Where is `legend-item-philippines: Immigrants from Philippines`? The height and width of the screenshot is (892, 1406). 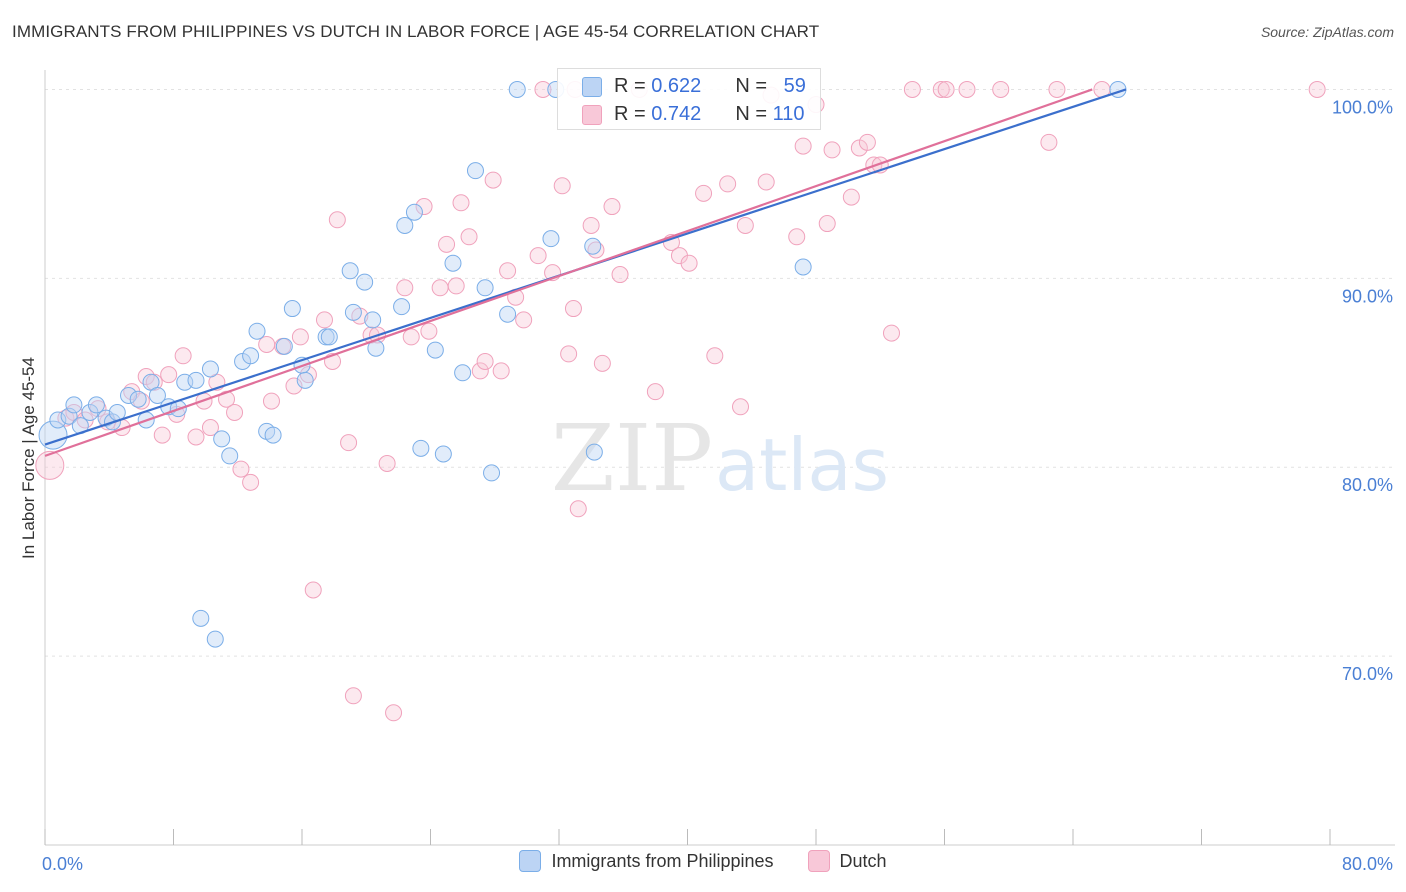 legend-item-philippines: Immigrants from Philippines is located at coordinates (646, 861).